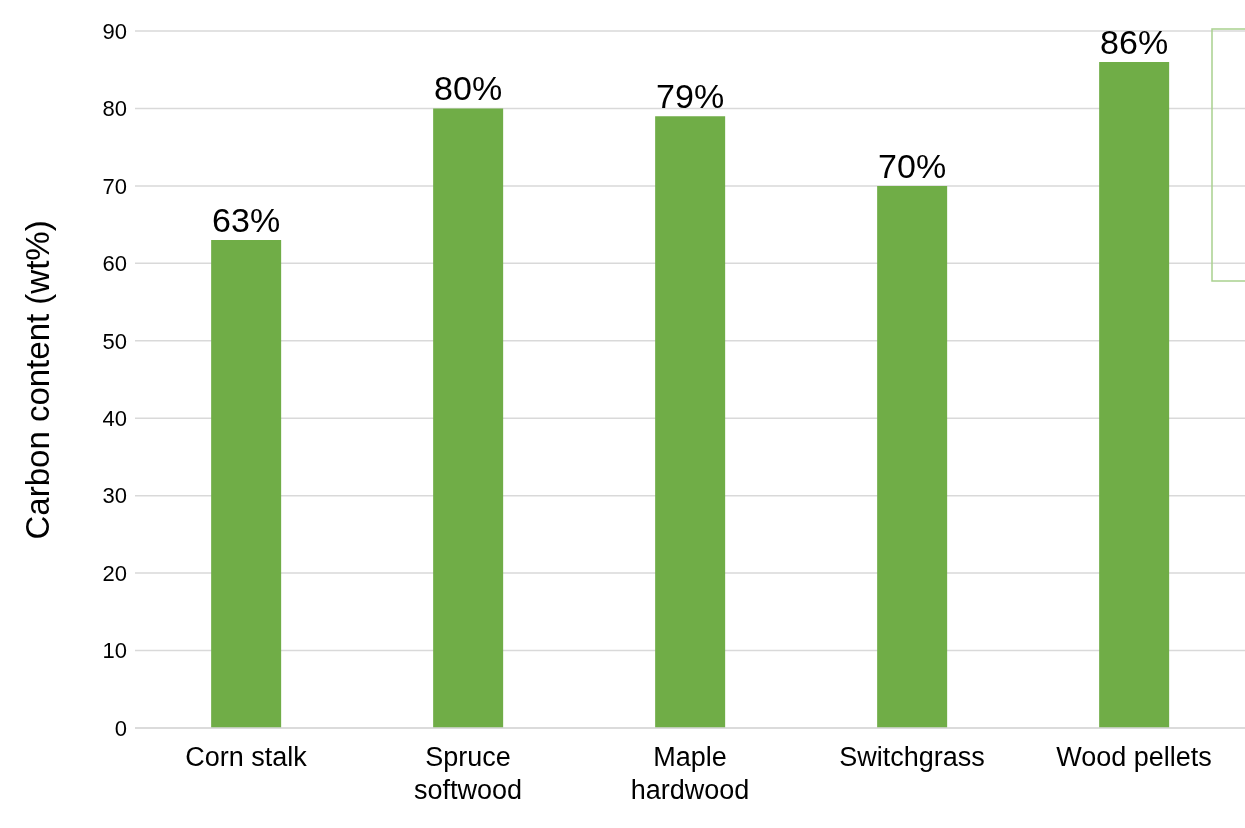  Describe the element at coordinates (114, 31) in the screenshot. I see `y-tick-label: 90` at that location.